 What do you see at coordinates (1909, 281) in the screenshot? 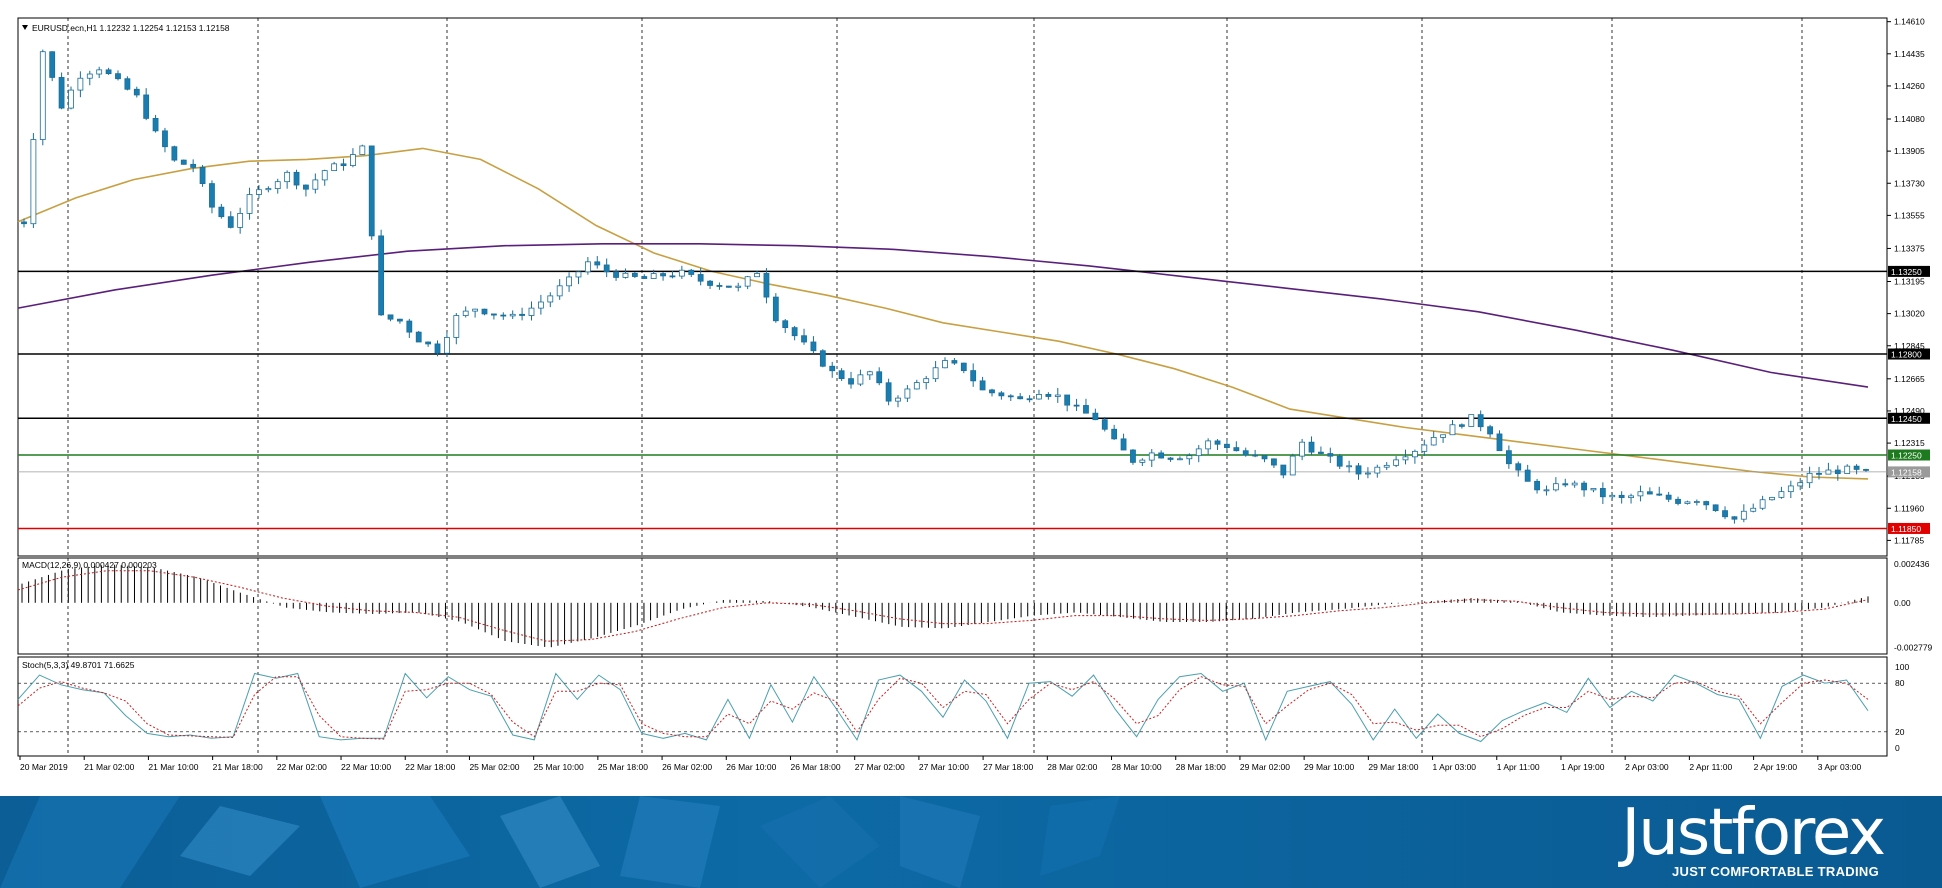
I see `y-tick-label: 1.13195` at bounding box center [1909, 281].